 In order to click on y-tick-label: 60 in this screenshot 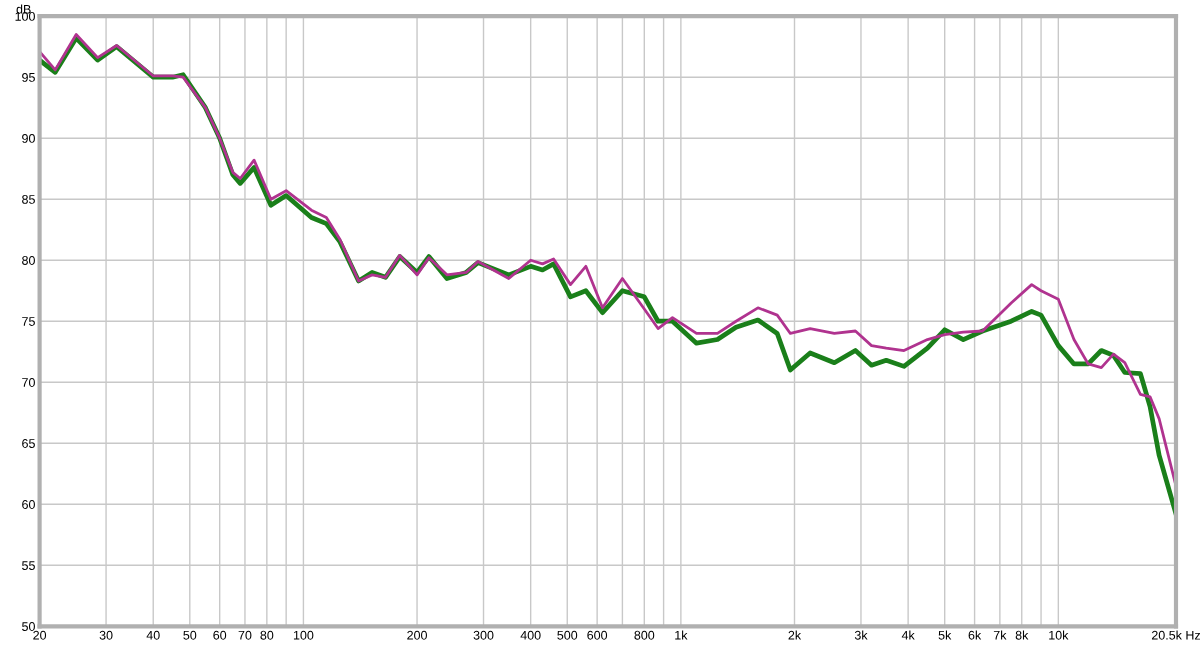, I will do `click(28, 504)`.